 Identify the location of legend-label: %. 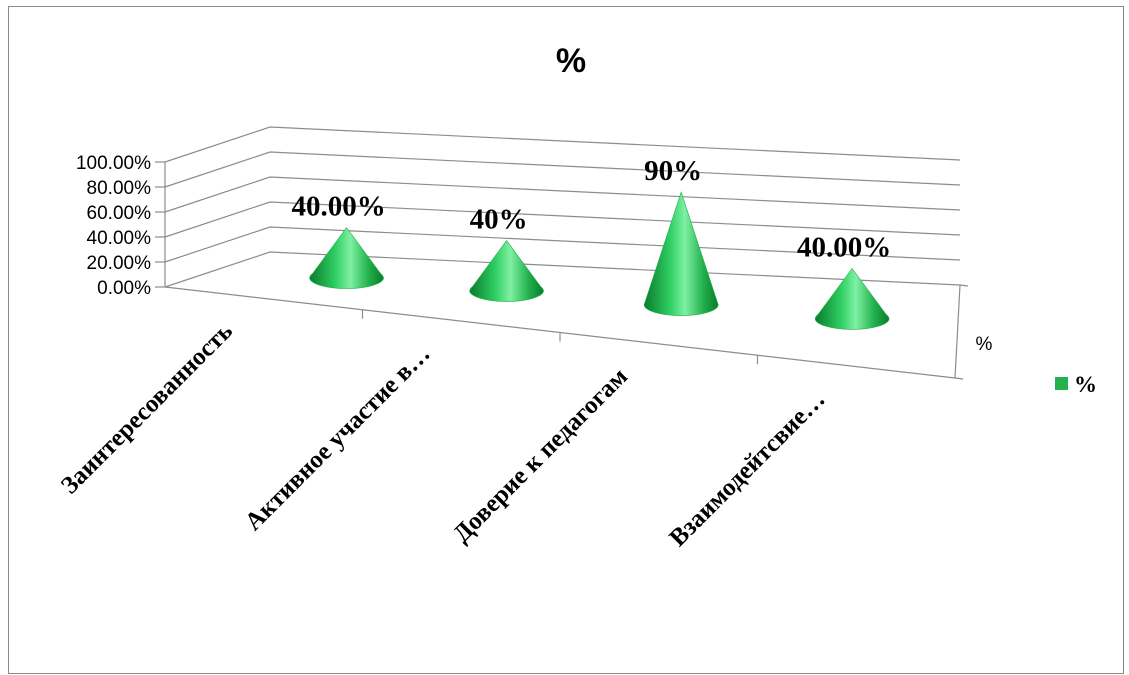
(1085, 384).